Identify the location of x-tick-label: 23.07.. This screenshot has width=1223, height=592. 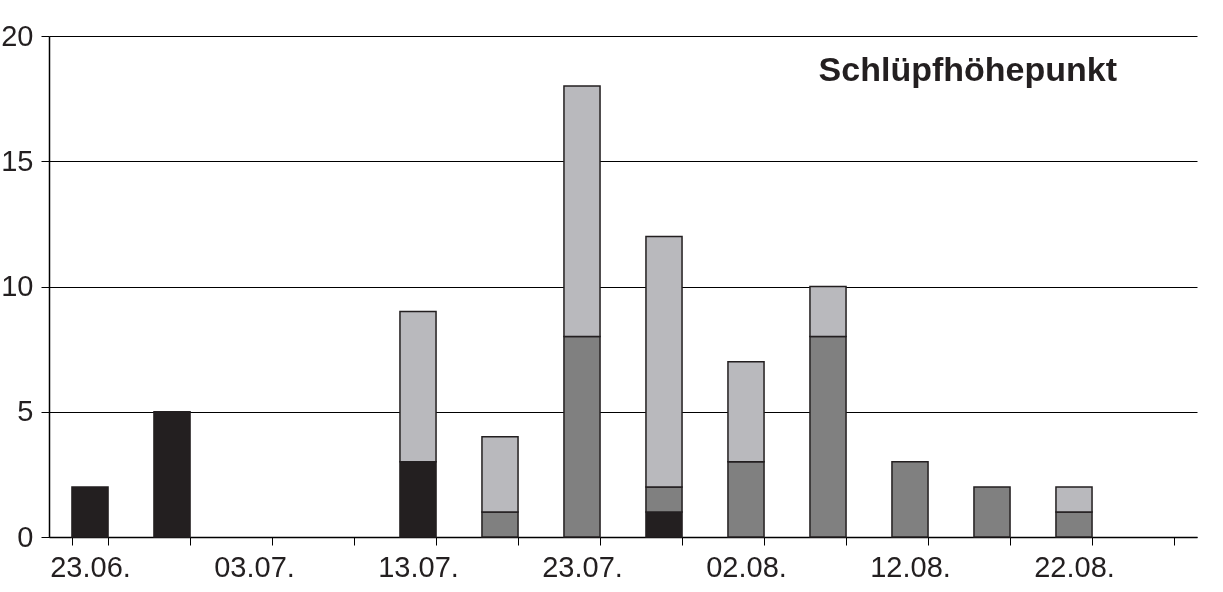
(582, 566).